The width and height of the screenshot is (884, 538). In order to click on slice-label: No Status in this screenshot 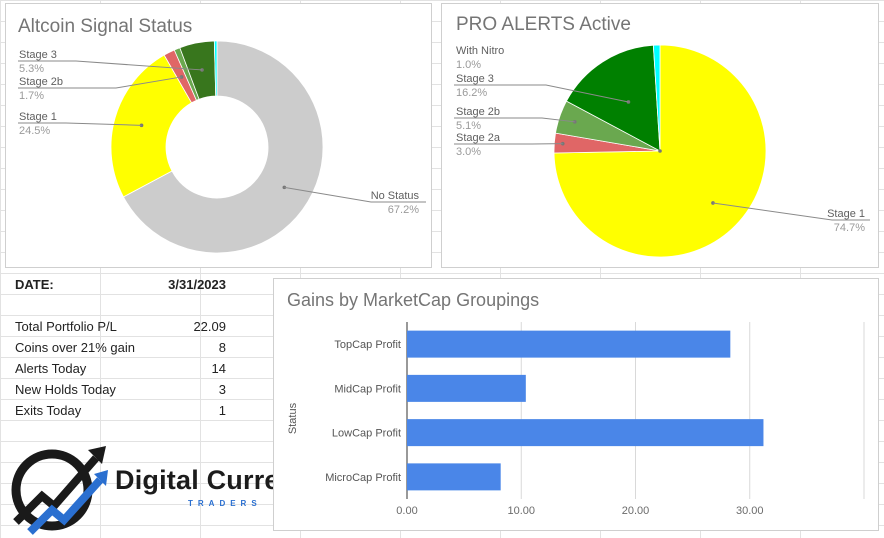, I will do `click(395, 196)`.